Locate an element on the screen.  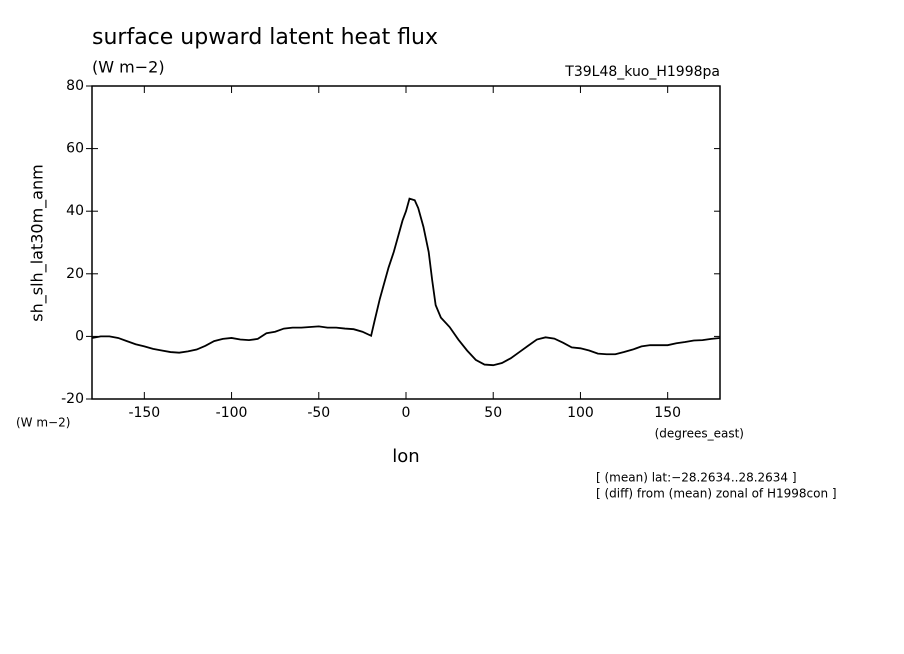
x-tick-label: -150 is located at coordinates (144, 413).